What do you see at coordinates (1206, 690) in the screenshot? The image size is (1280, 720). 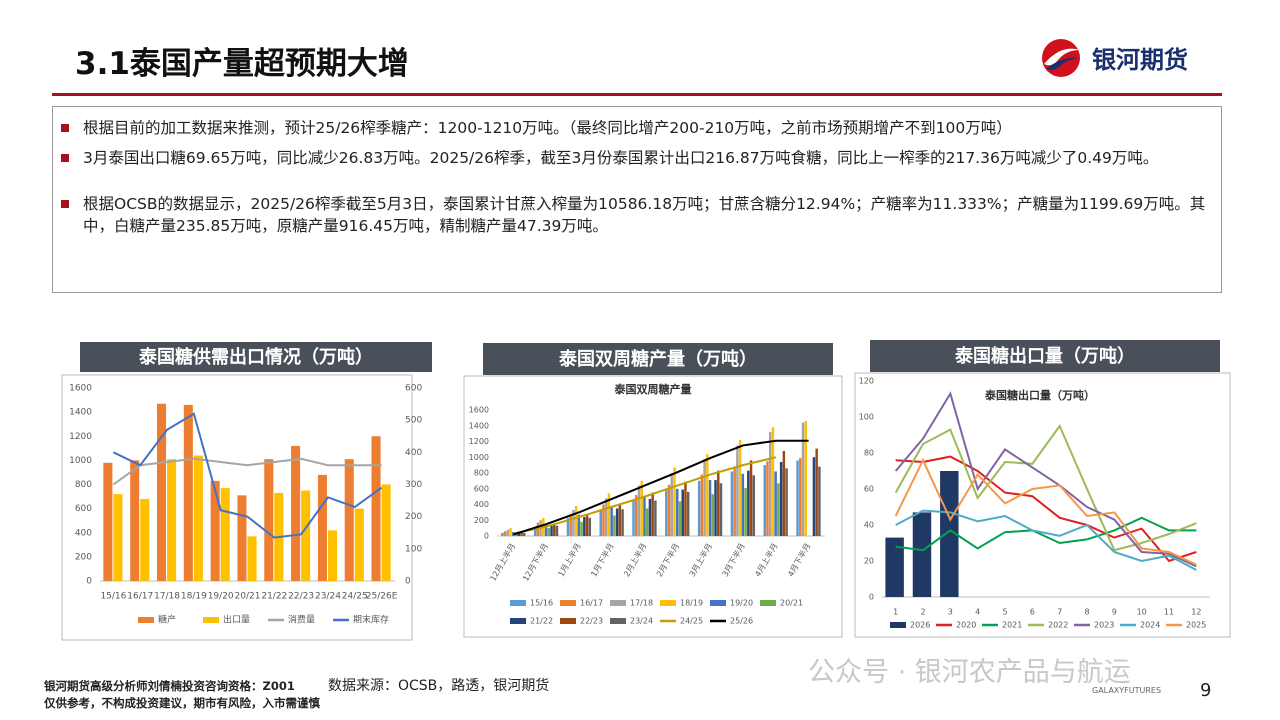 I see `page-number: 9` at bounding box center [1206, 690].